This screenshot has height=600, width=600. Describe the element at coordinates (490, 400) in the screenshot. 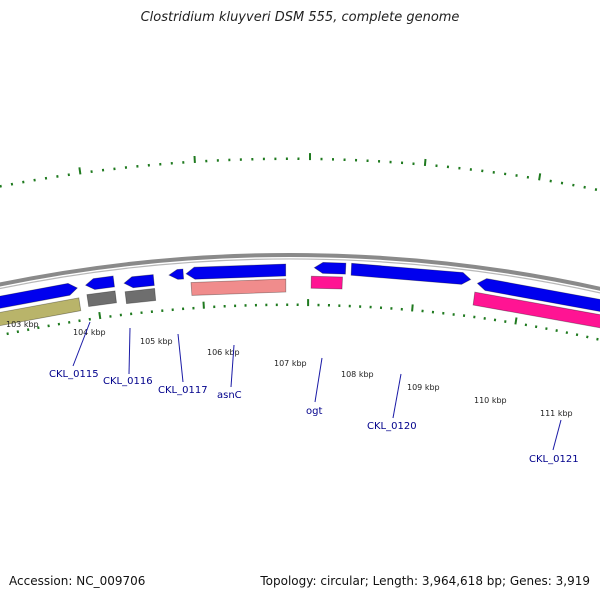

I see `scale-label: 110 kbp` at that location.